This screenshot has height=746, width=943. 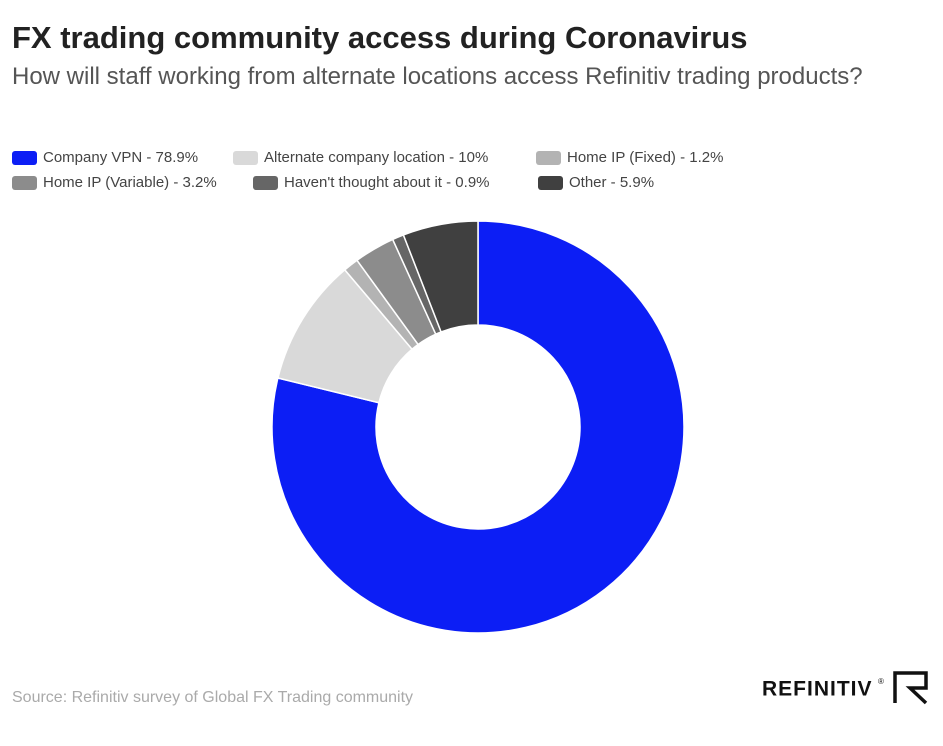 What do you see at coordinates (440, 276) in the screenshot?
I see `donut-slice` at bounding box center [440, 276].